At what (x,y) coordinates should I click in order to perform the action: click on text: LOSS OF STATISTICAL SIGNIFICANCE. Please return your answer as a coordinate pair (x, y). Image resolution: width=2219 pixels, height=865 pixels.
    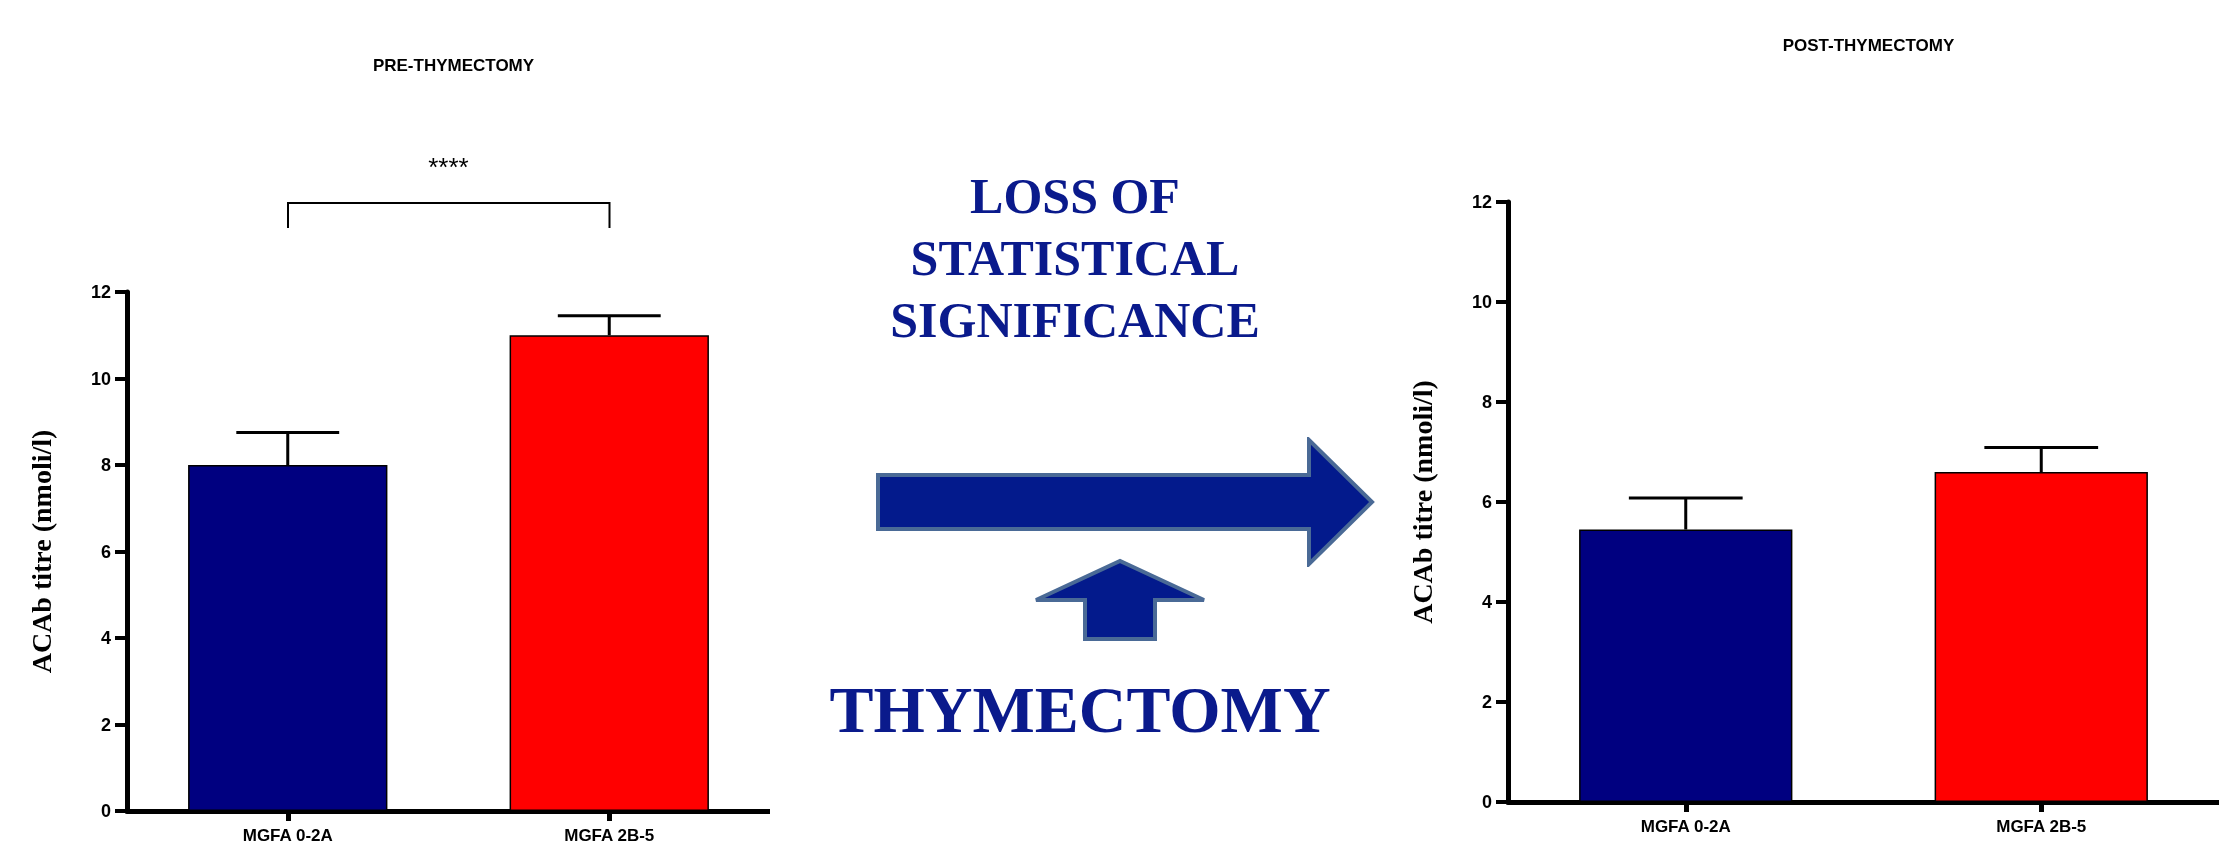
    Looking at the image, I should click on (1075, 258).